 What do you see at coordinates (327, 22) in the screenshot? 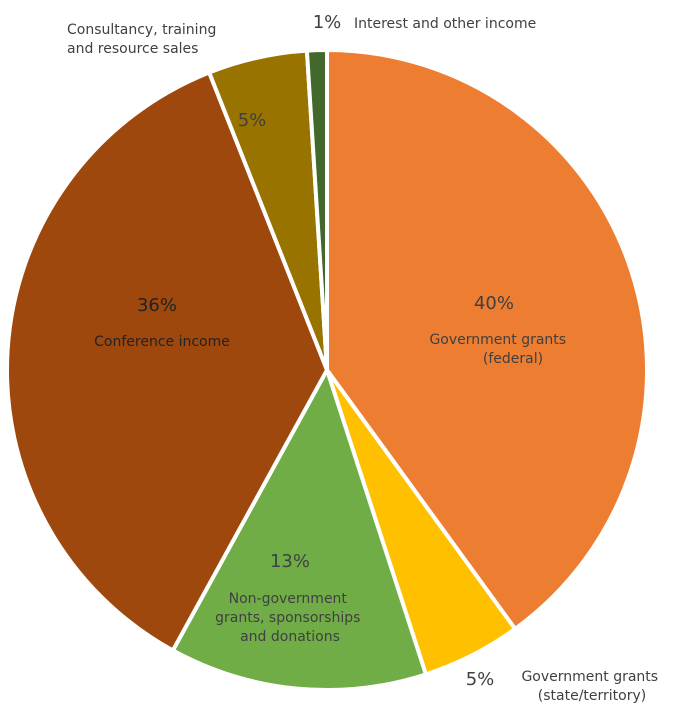
I see `slice-percent-5: 1%` at bounding box center [327, 22].